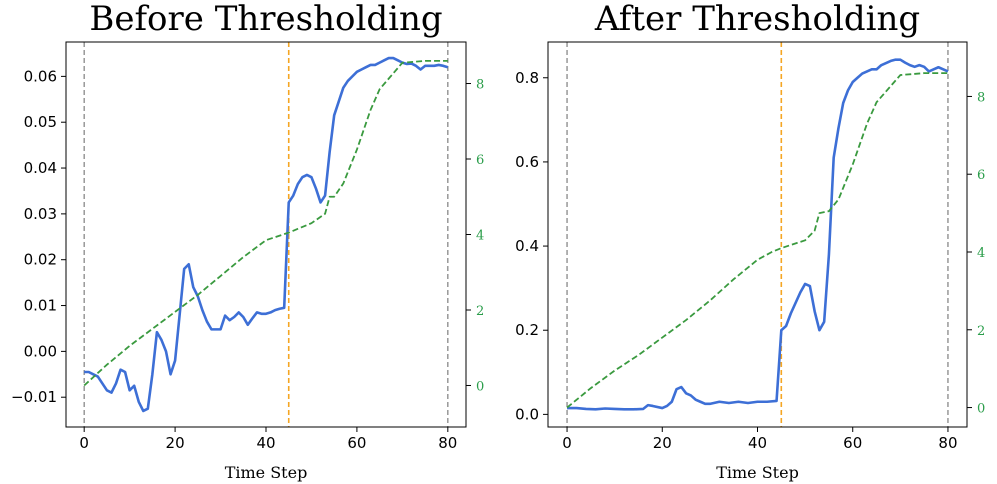 Image resolution: width=997 pixels, height=484 pixels. I want to click on y-tick-label: 0.04, so click(40, 168).